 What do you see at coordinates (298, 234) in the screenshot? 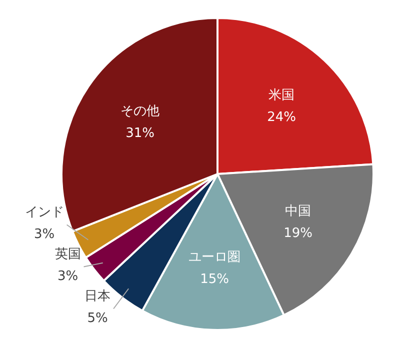
I see `data-label: 19%` at bounding box center [298, 234].